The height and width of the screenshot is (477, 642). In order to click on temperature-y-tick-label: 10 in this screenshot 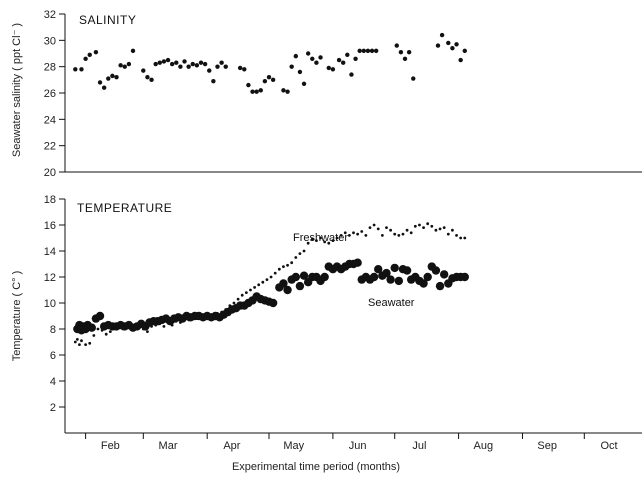, I will do `click(50, 304)`.